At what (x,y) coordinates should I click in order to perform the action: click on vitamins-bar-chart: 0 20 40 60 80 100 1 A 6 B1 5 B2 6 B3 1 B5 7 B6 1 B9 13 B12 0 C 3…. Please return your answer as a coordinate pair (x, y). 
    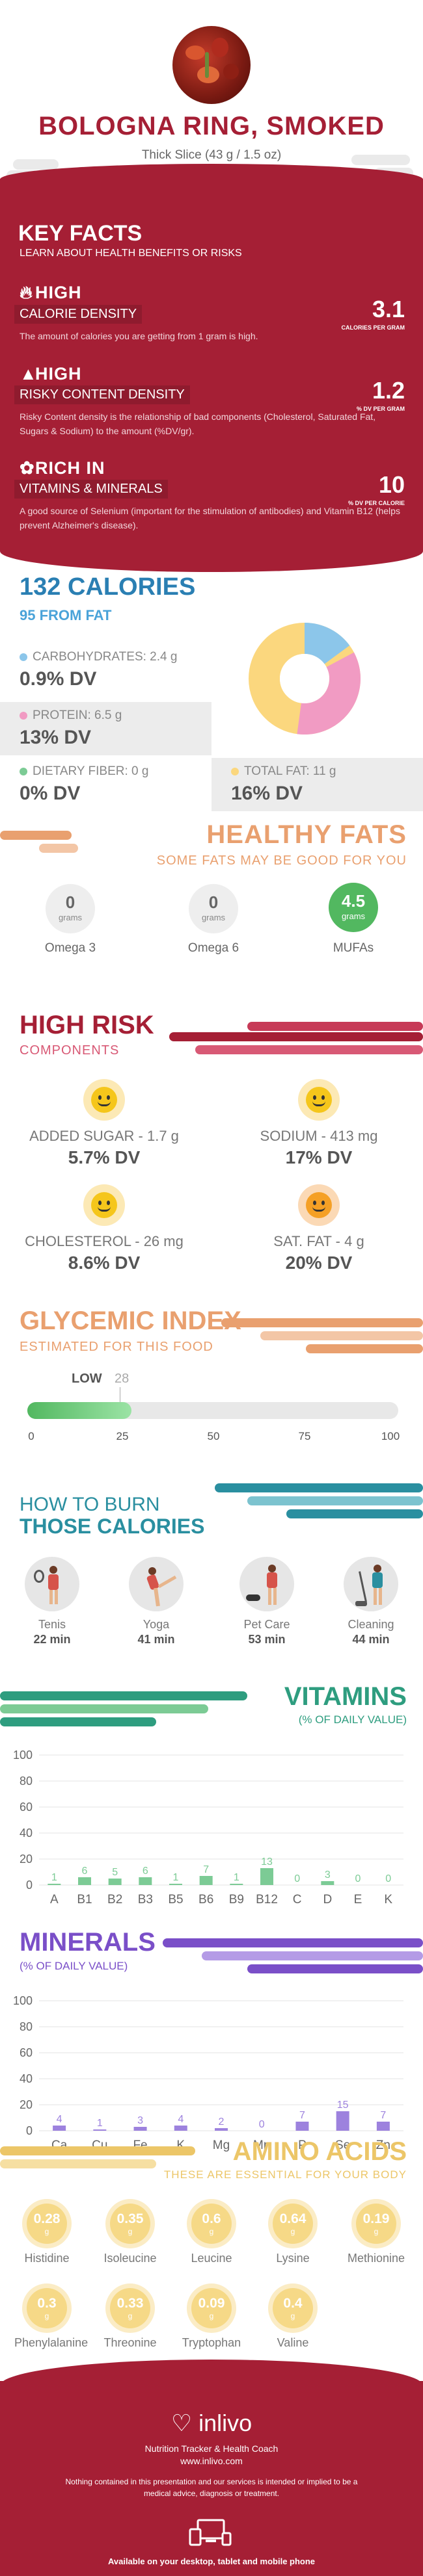
    Looking at the image, I should click on (208, 1828).